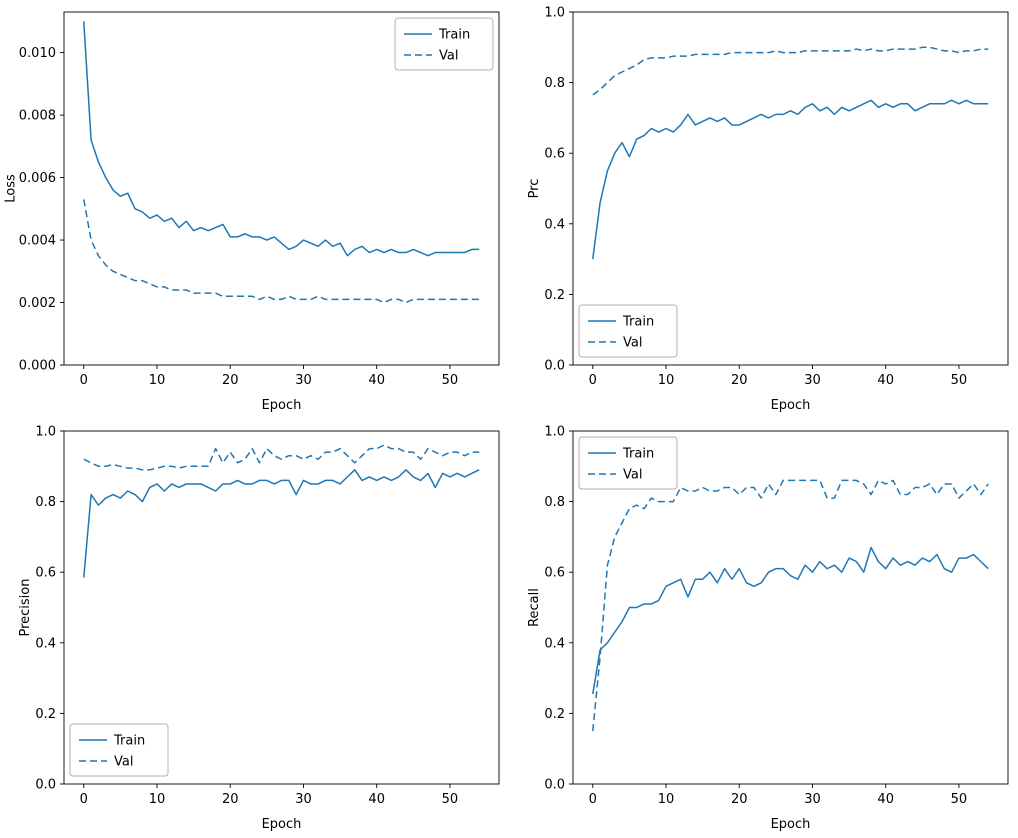 This screenshot has width=1018, height=838. Describe the element at coordinates (37, 53) in the screenshot. I see `y-tick-label: 0.010` at that location.